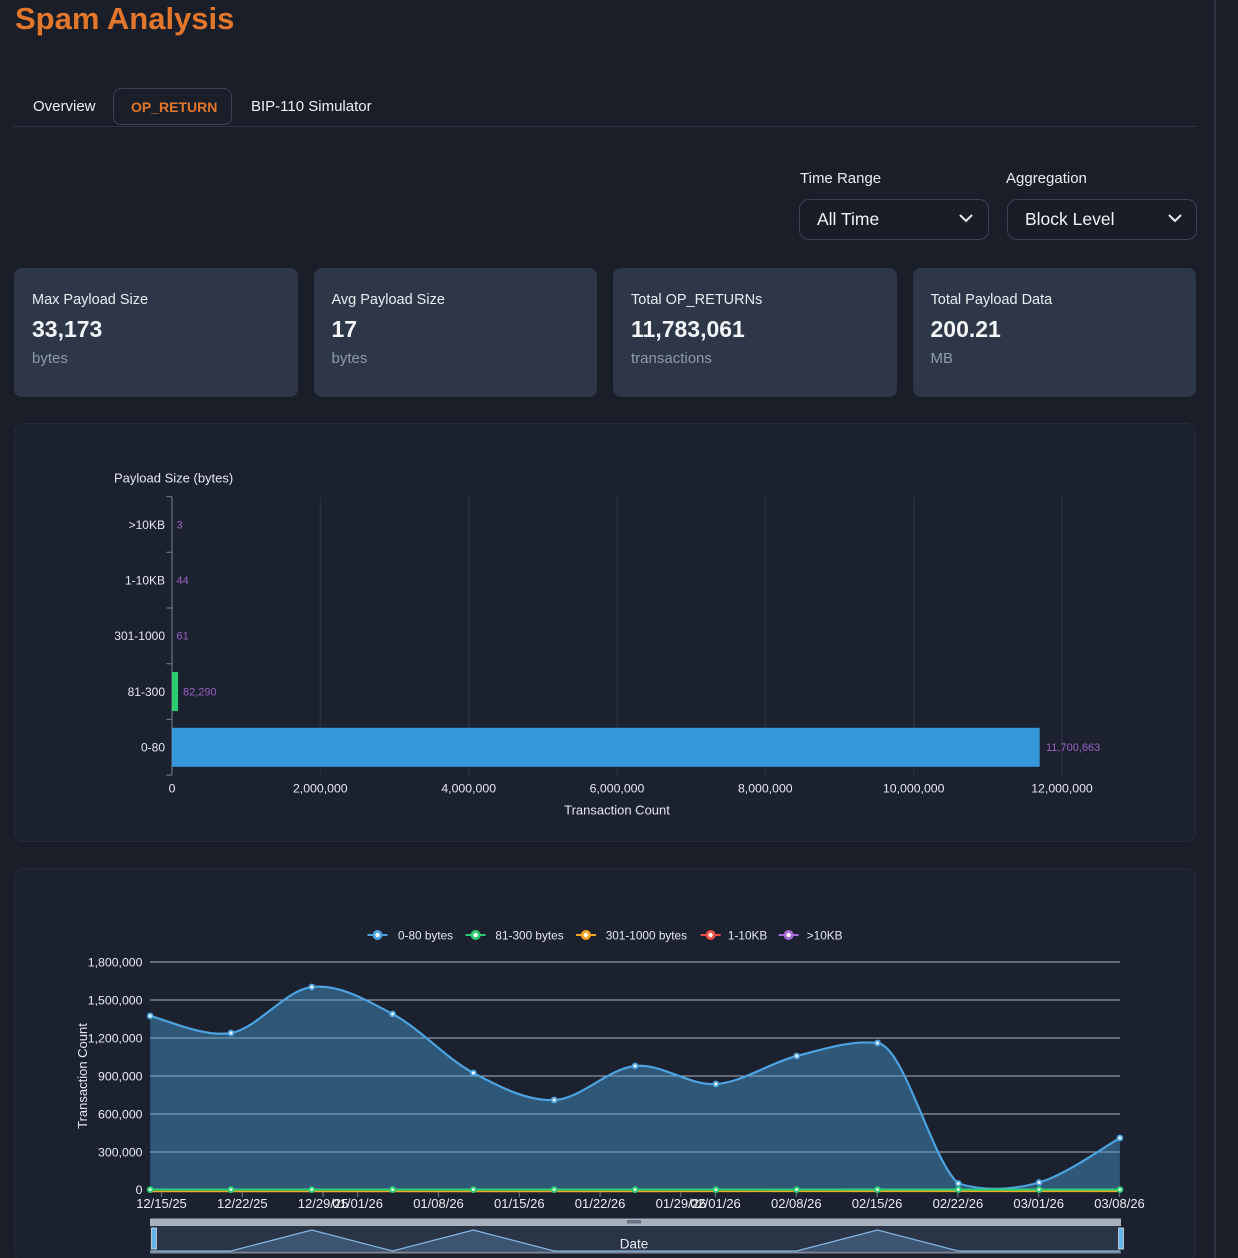 The image size is (1238, 1258). What do you see at coordinates (180, 525) in the screenshot?
I see `svg-text: 3` at bounding box center [180, 525].